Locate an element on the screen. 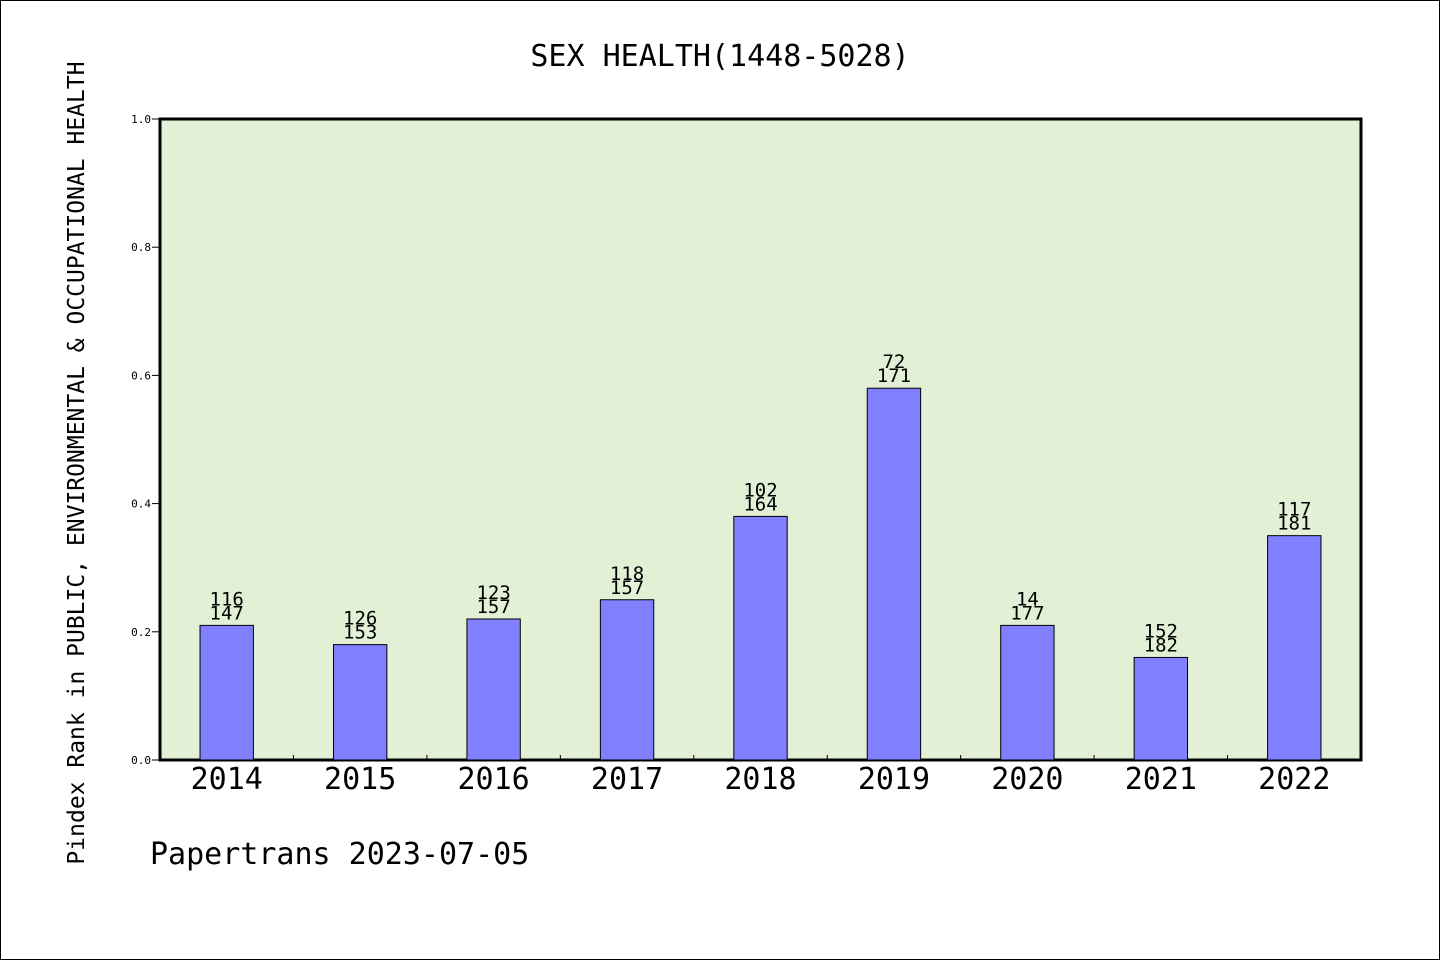 Image resolution: width=1440 pixels, height=960 pixels. bar-label-top: 117 is located at coordinates (1294, 510).